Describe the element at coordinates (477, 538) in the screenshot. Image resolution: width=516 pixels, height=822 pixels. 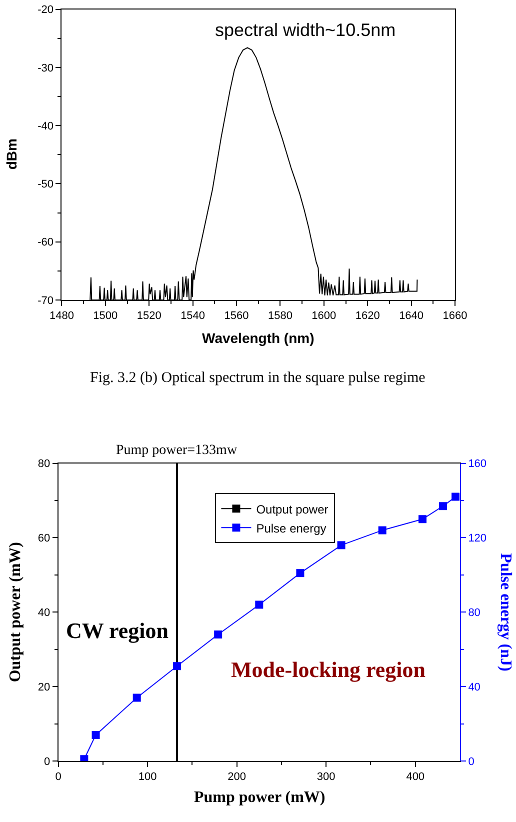
I see `y2-tick-label: 120` at that location.